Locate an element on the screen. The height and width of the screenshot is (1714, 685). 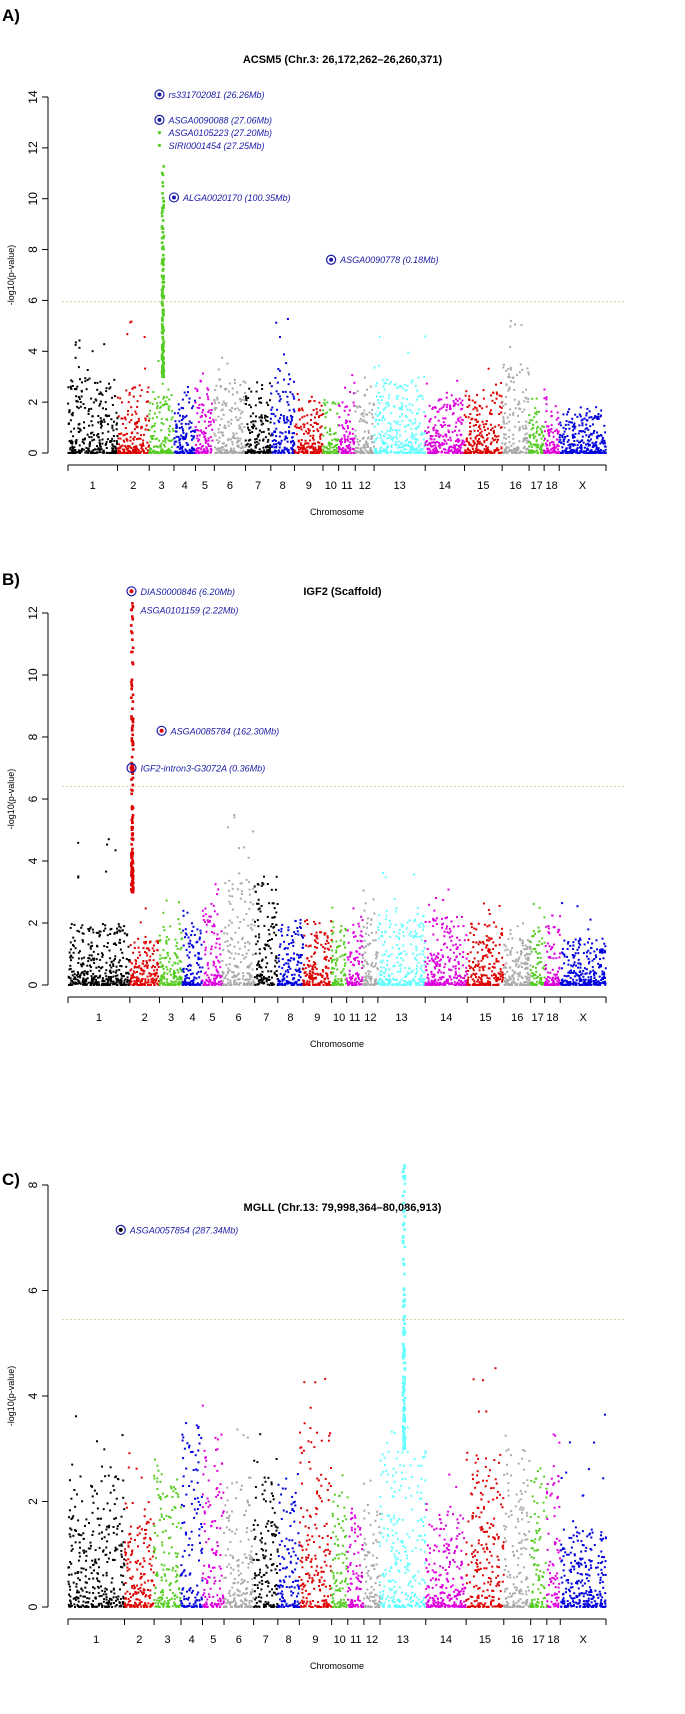
chromosome-X-points is located at coordinates (582, 430).